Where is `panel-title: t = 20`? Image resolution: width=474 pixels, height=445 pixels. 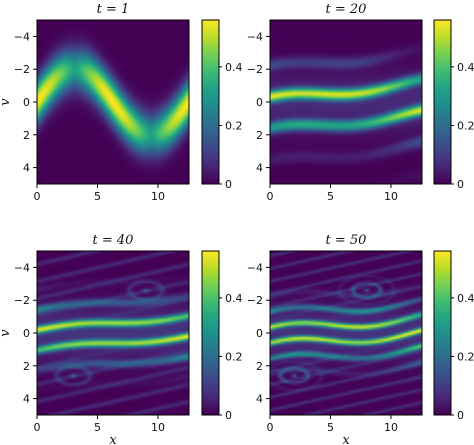 panel-title: t = 20 is located at coordinates (346, 9).